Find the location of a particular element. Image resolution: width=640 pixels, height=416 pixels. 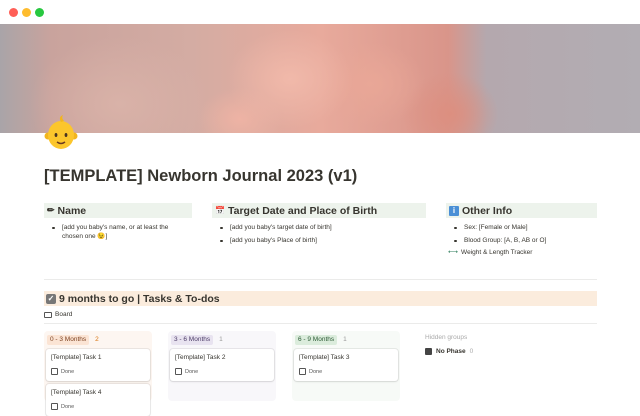

list-item: [add you baby's target date of birth] is located at coordinates (319, 227).